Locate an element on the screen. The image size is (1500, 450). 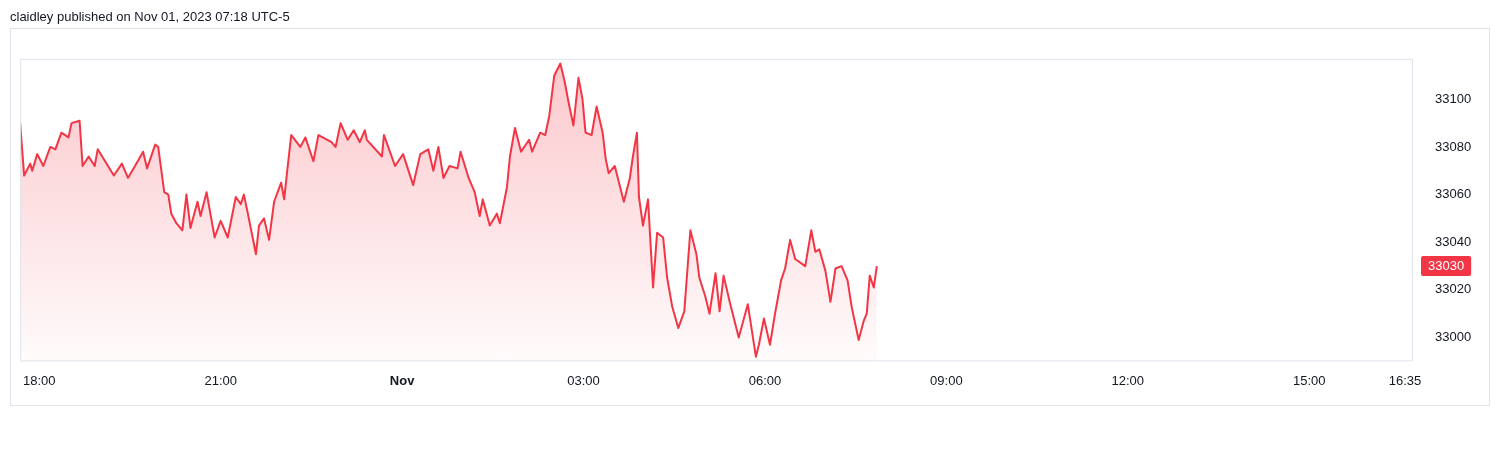
x-tick-label: 06:00 is located at coordinates (765, 380).